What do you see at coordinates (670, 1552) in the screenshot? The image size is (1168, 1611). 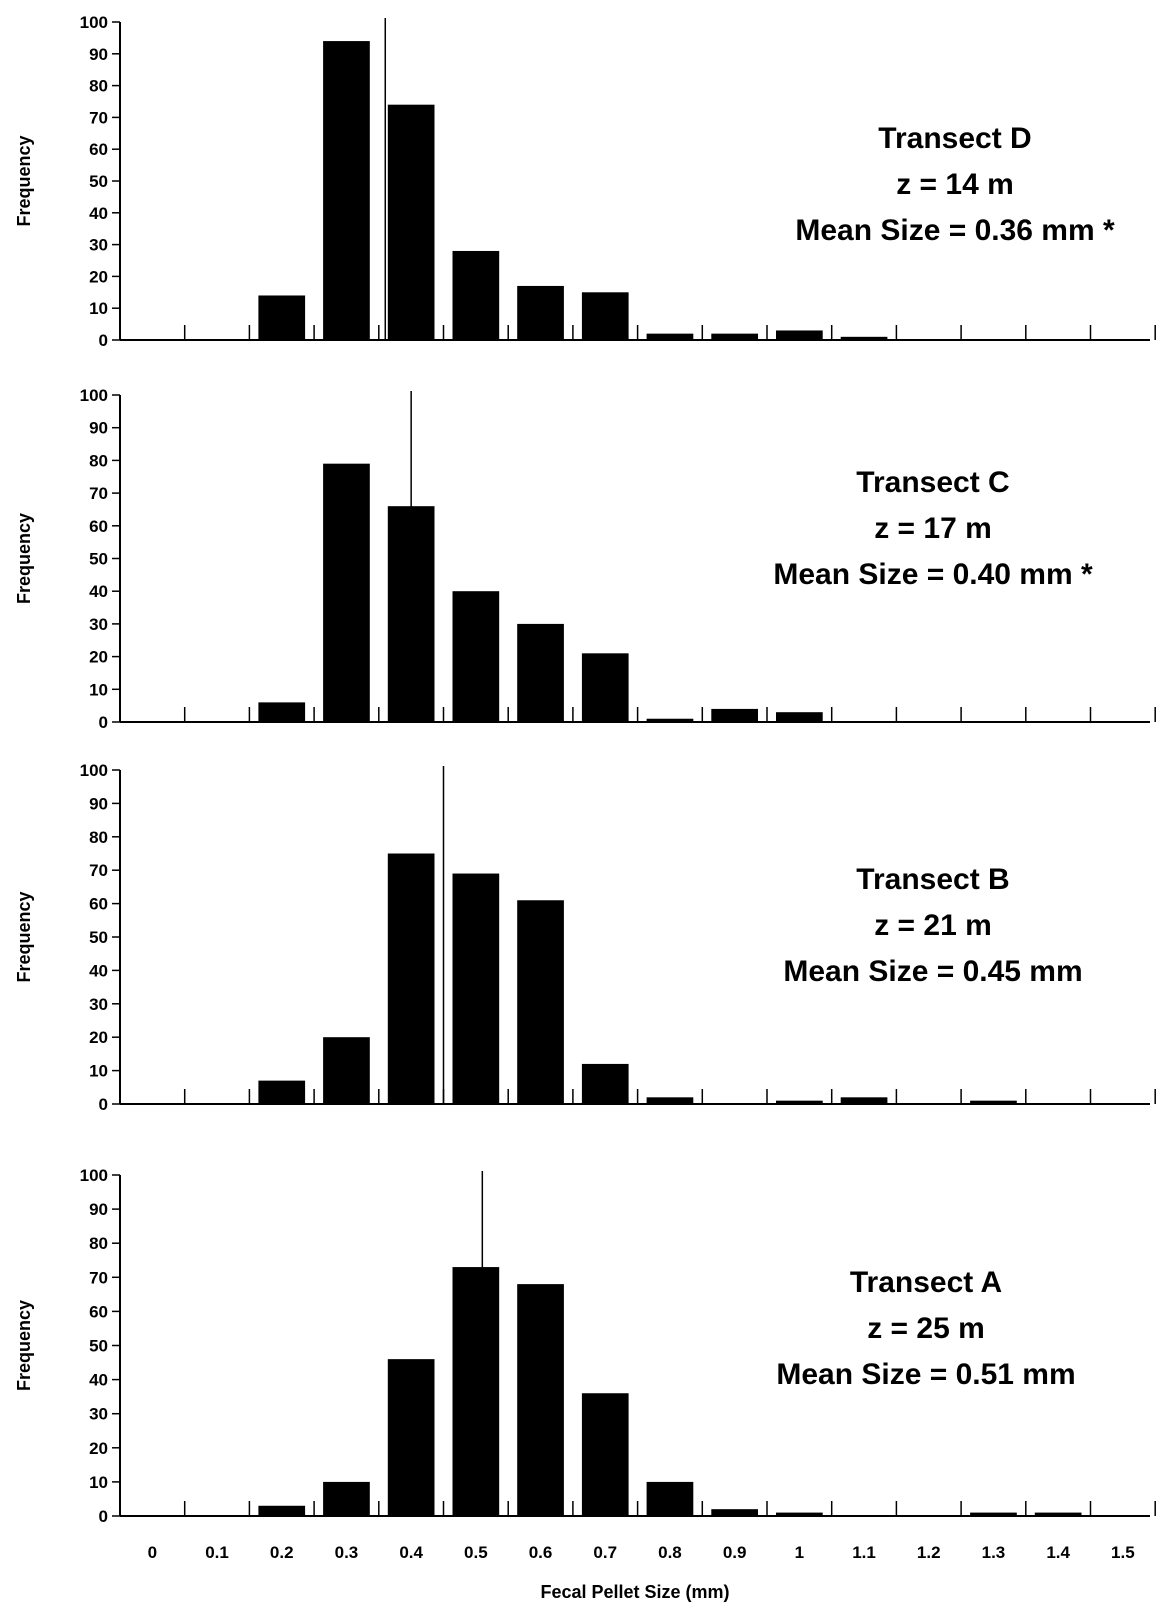 I see `x-tick-label: 0.8` at bounding box center [670, 1552].